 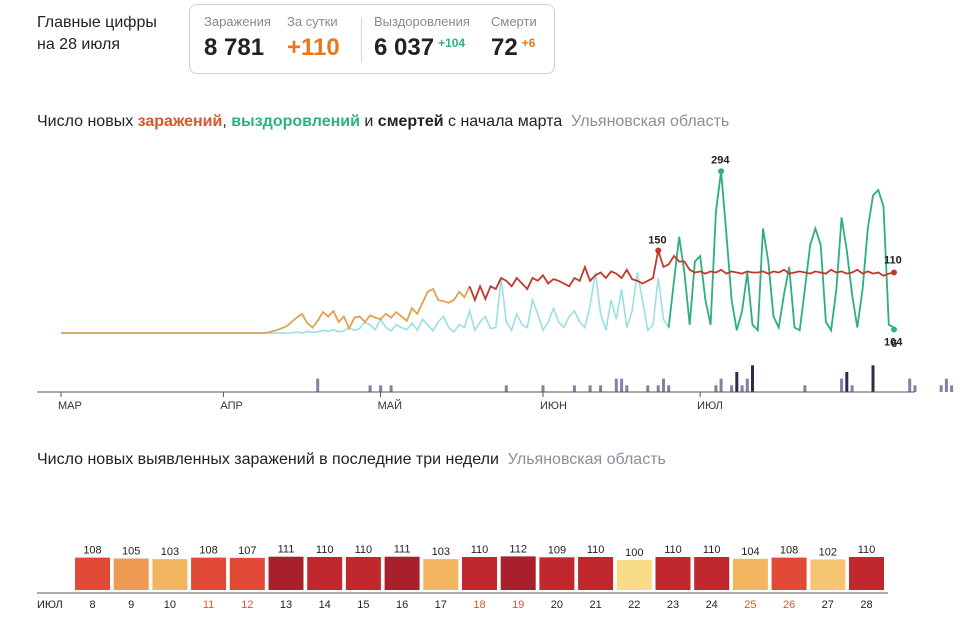 What do you see at coordinates (586, 459) in the screenshot?
I see `weekly-title-region: Ульяновская область` at bounding box center [586, 459].